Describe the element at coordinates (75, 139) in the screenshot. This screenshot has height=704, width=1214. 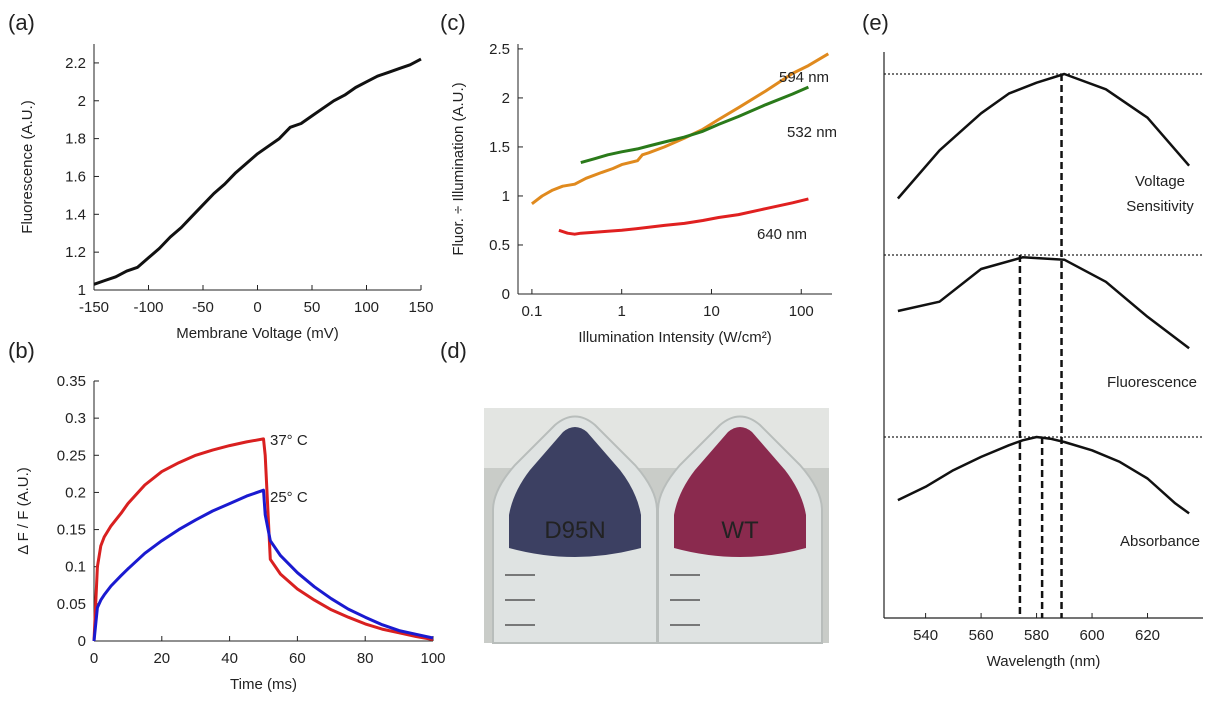
I see `y-tick-label: 1.8` at that location.